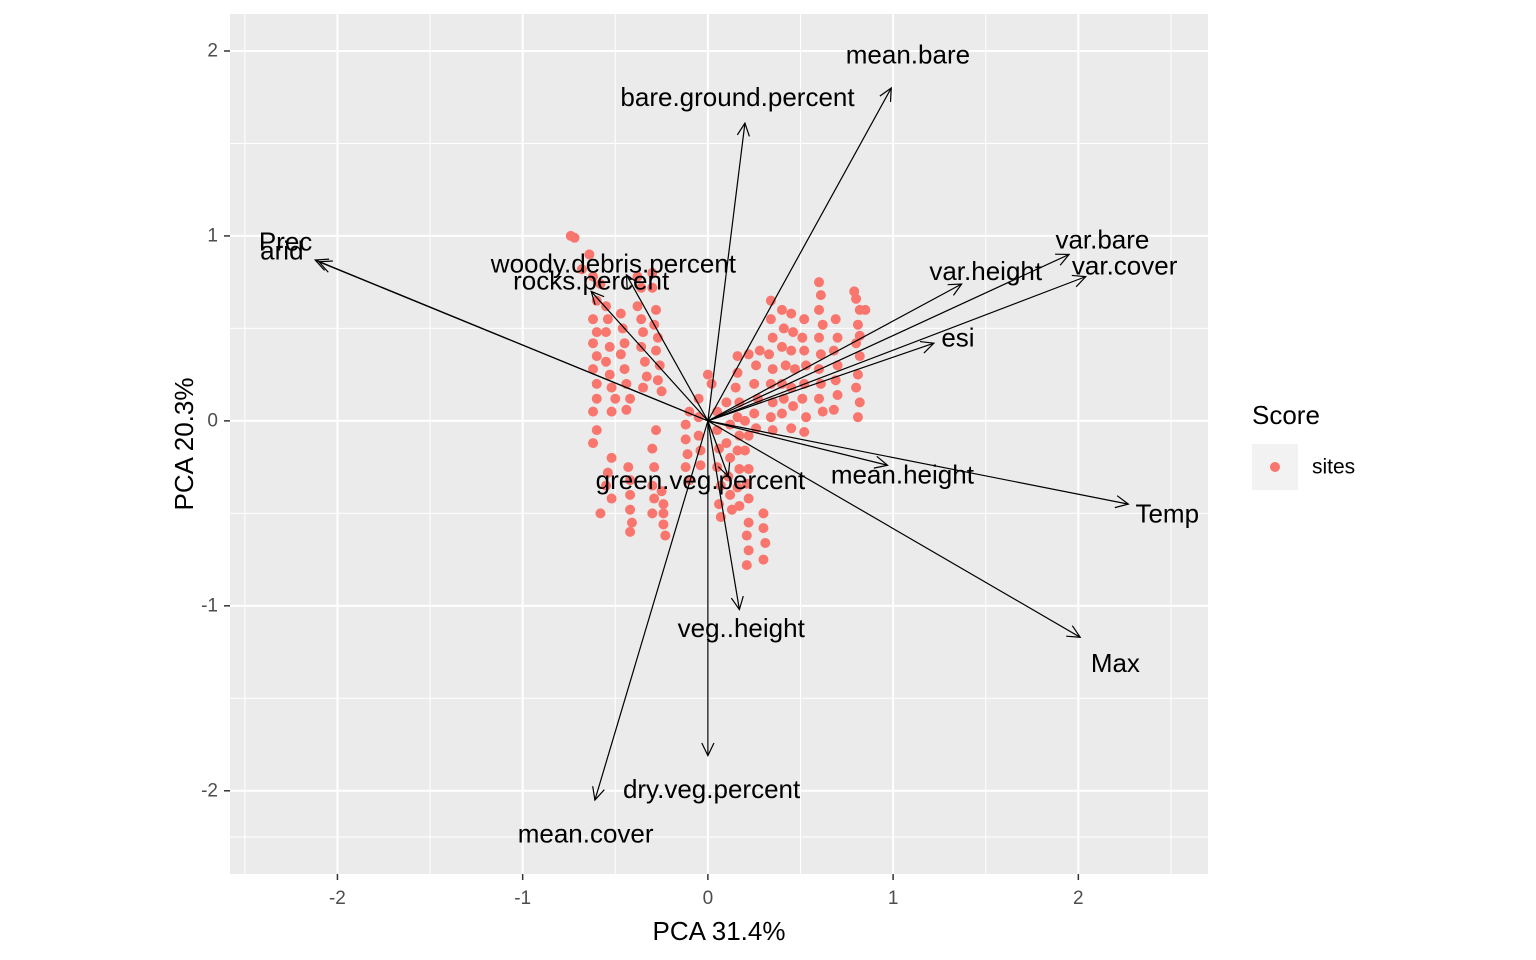 The image size is (1536, 960). Describe the element at coordinates (337, 898) in the screenshot. I see `x-tick-label: -2` at that location.